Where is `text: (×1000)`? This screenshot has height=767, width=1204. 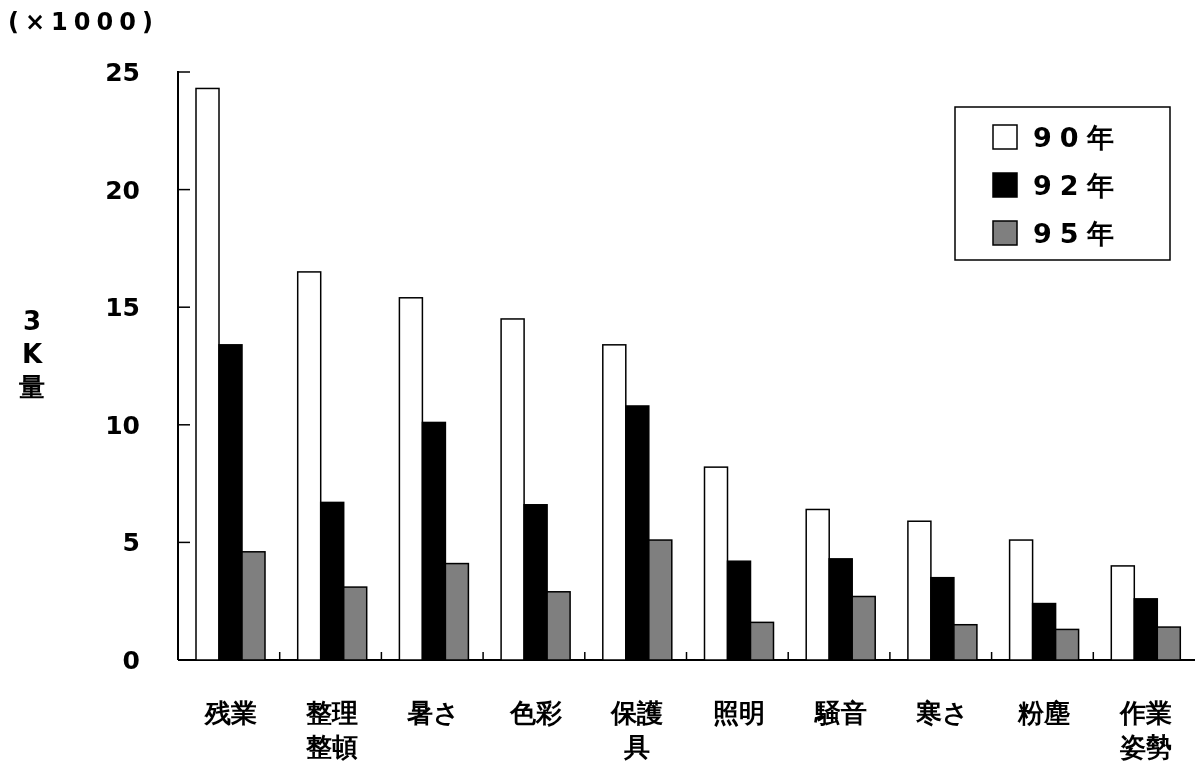
text: (×1000) is located at coordinates (83, 22).